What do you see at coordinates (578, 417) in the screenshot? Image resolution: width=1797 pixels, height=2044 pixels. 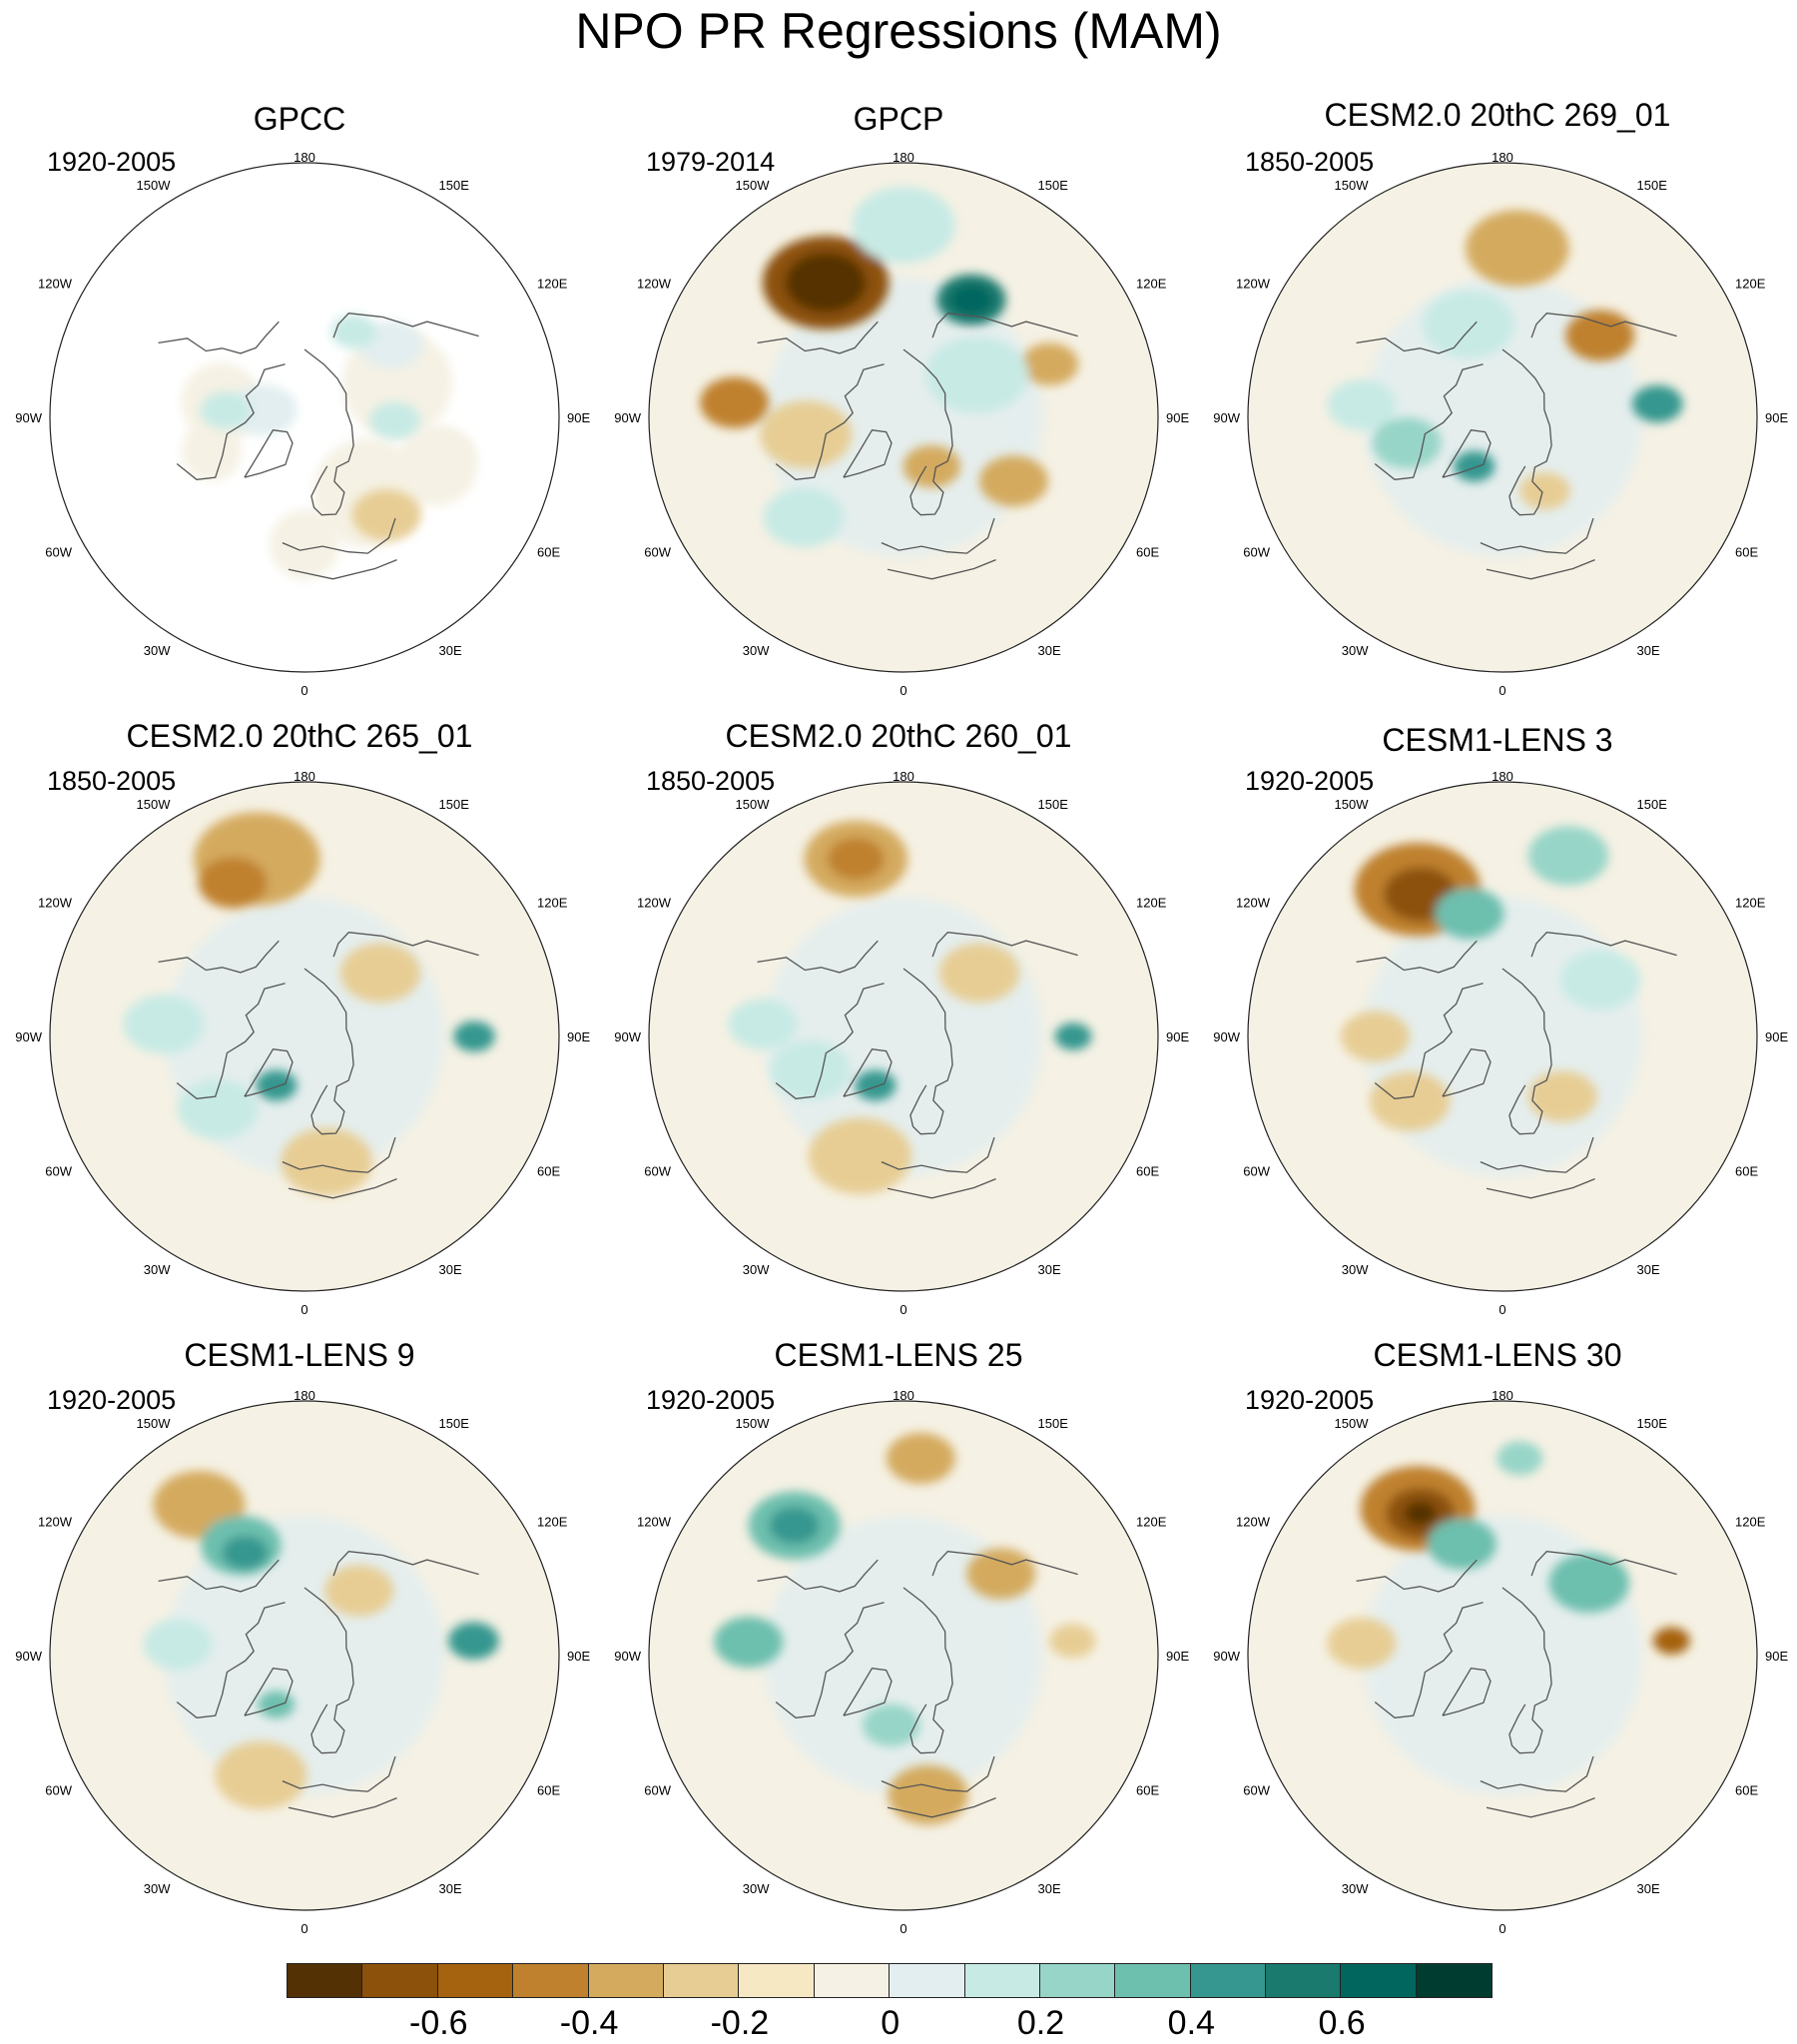 I see `longitude-label: 90E` at bounding box center [578, 417].